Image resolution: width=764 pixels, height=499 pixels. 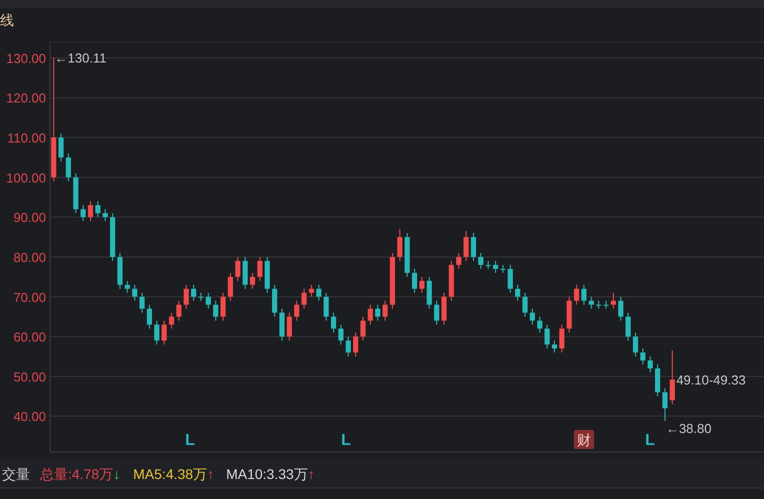 I want to click on text: 49.10-49.33, so click(x=711, y=380).